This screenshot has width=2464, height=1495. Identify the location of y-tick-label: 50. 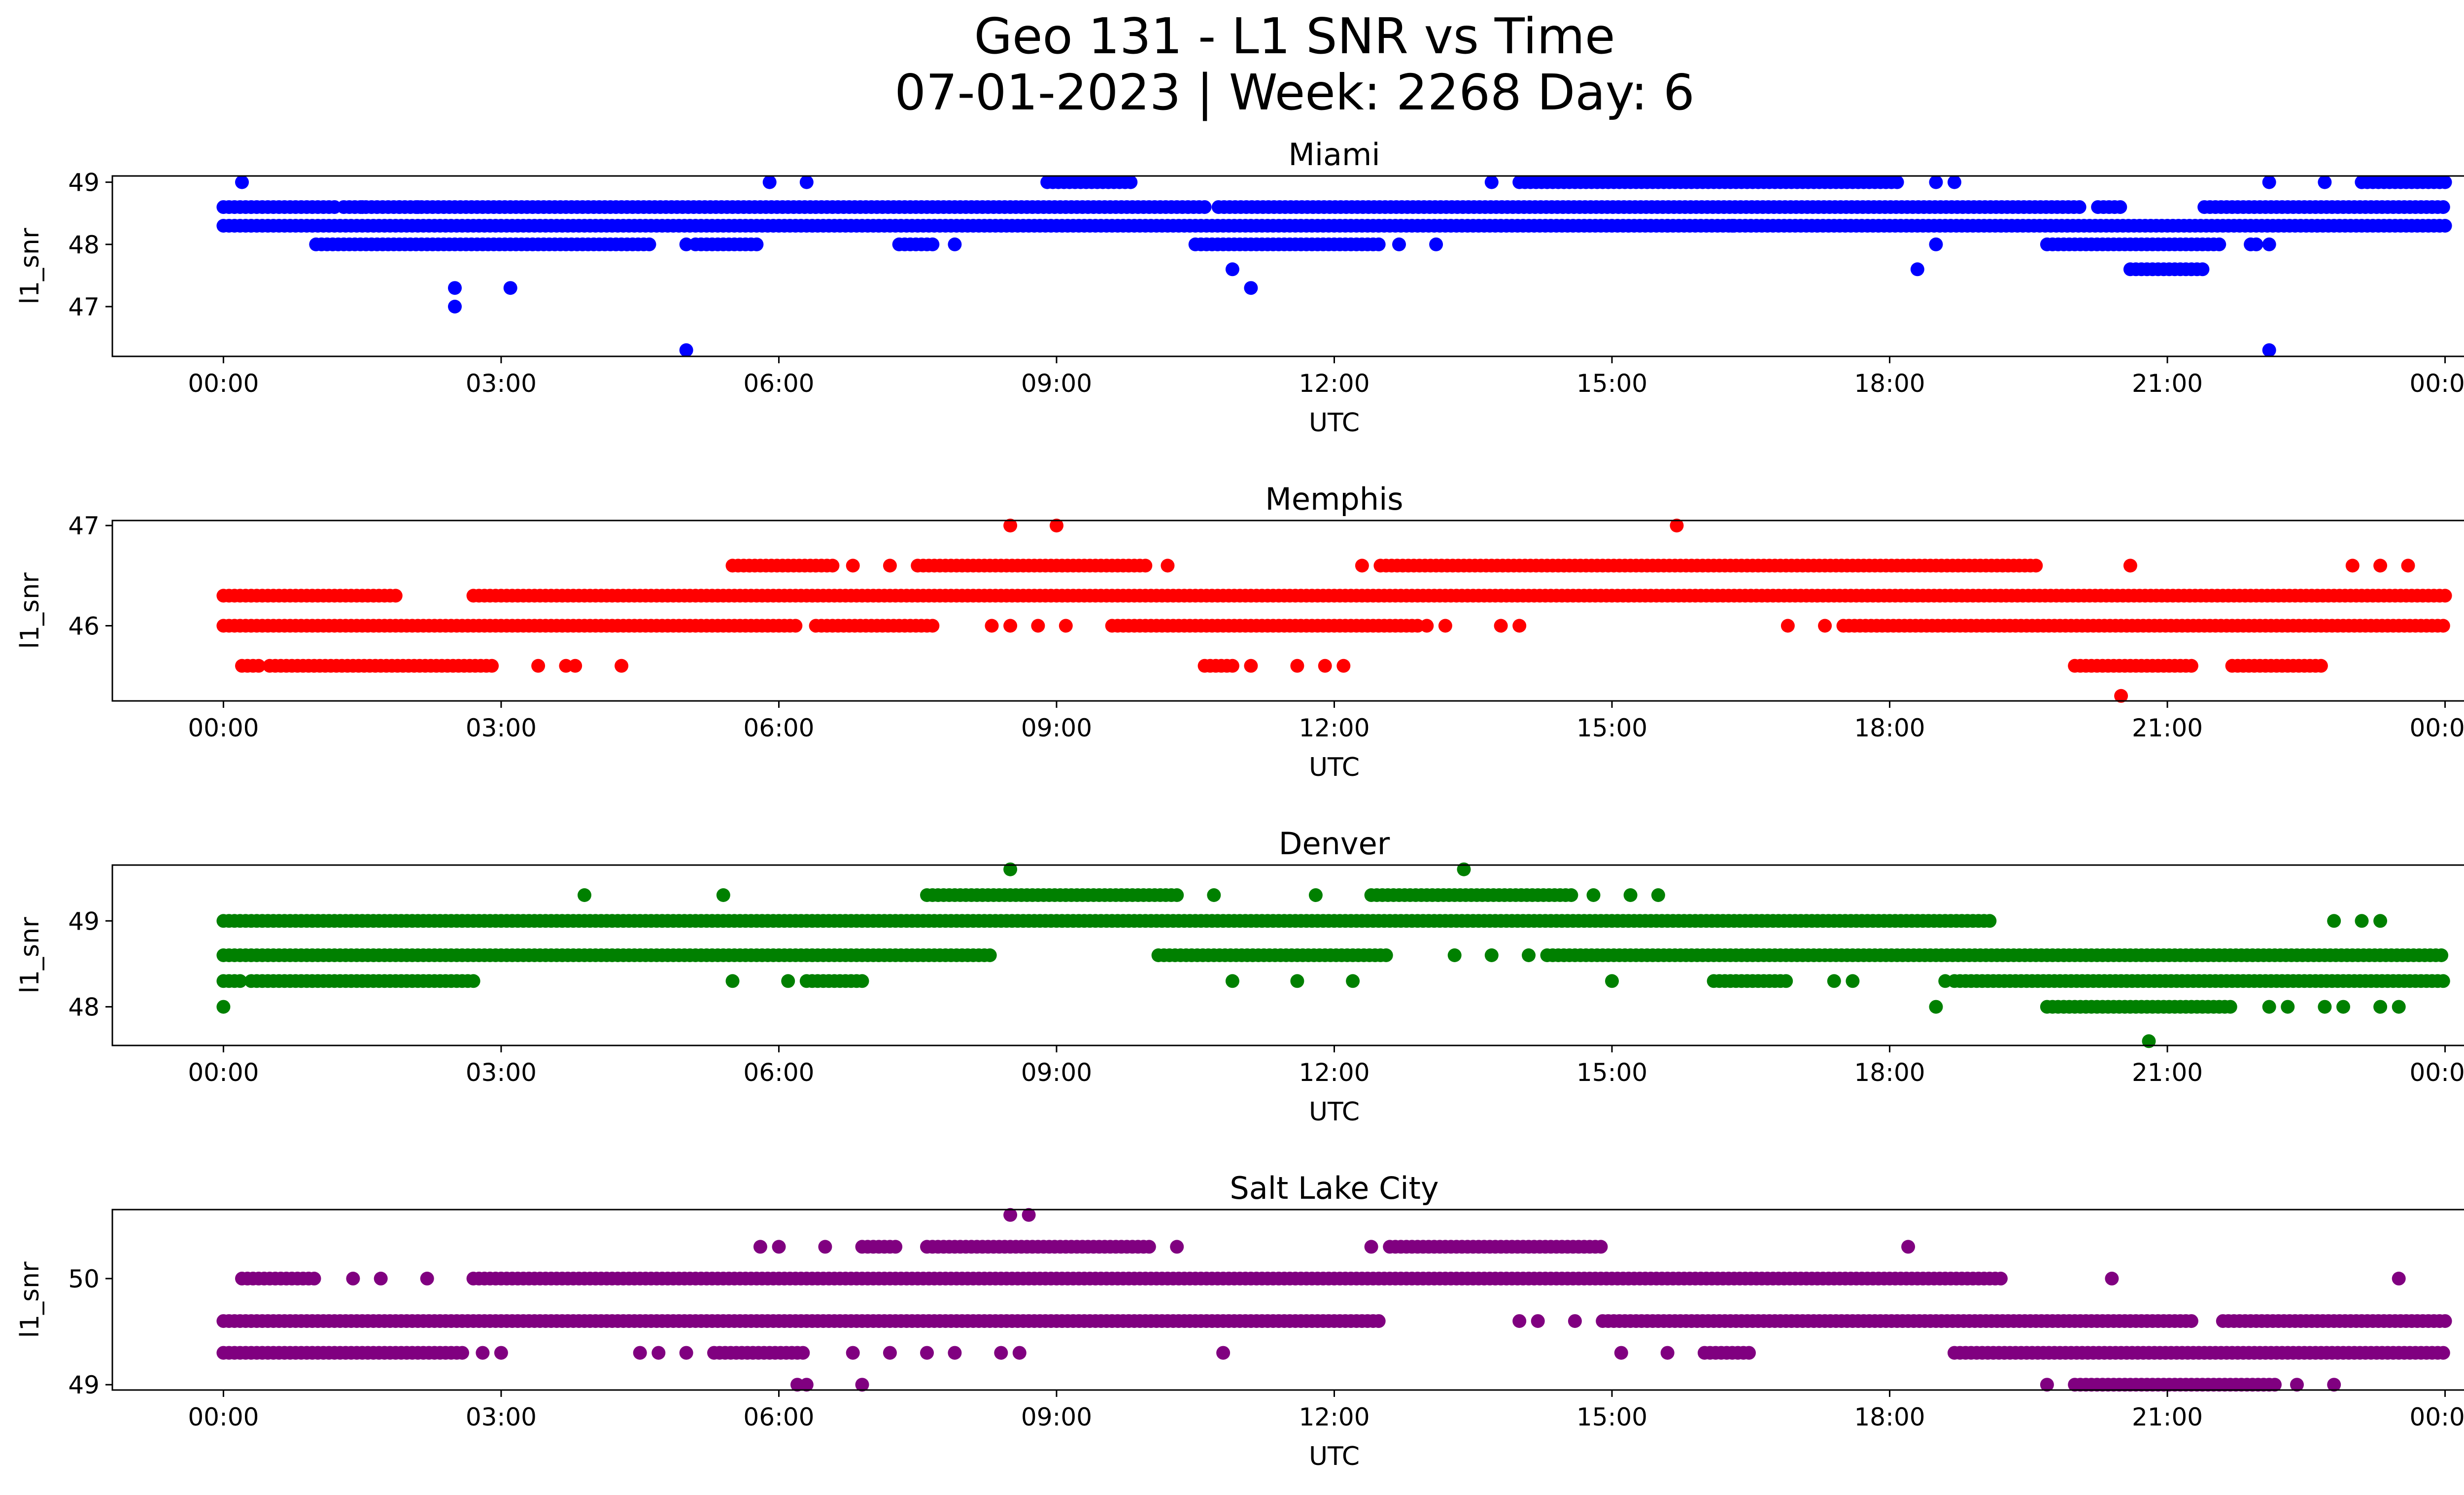
(84, 1279).